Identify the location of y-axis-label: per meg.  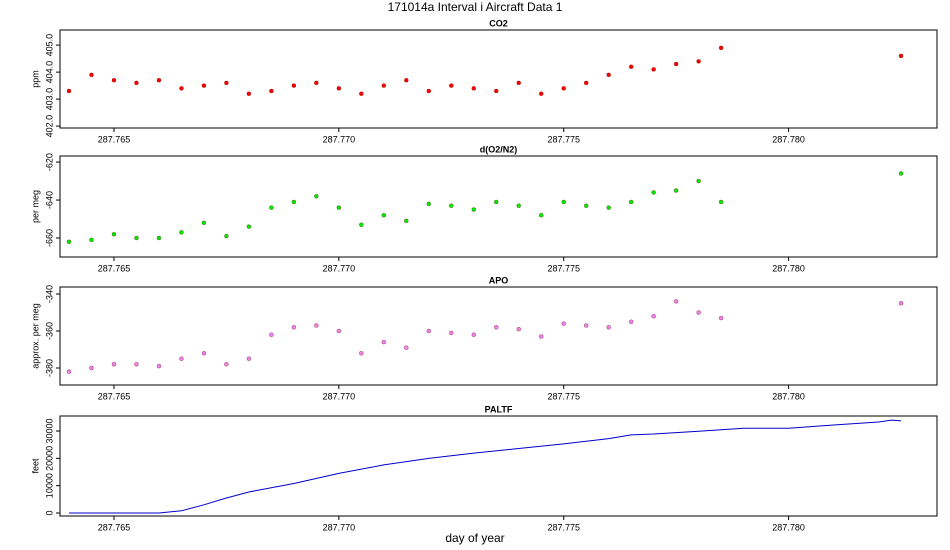
(35, 206).